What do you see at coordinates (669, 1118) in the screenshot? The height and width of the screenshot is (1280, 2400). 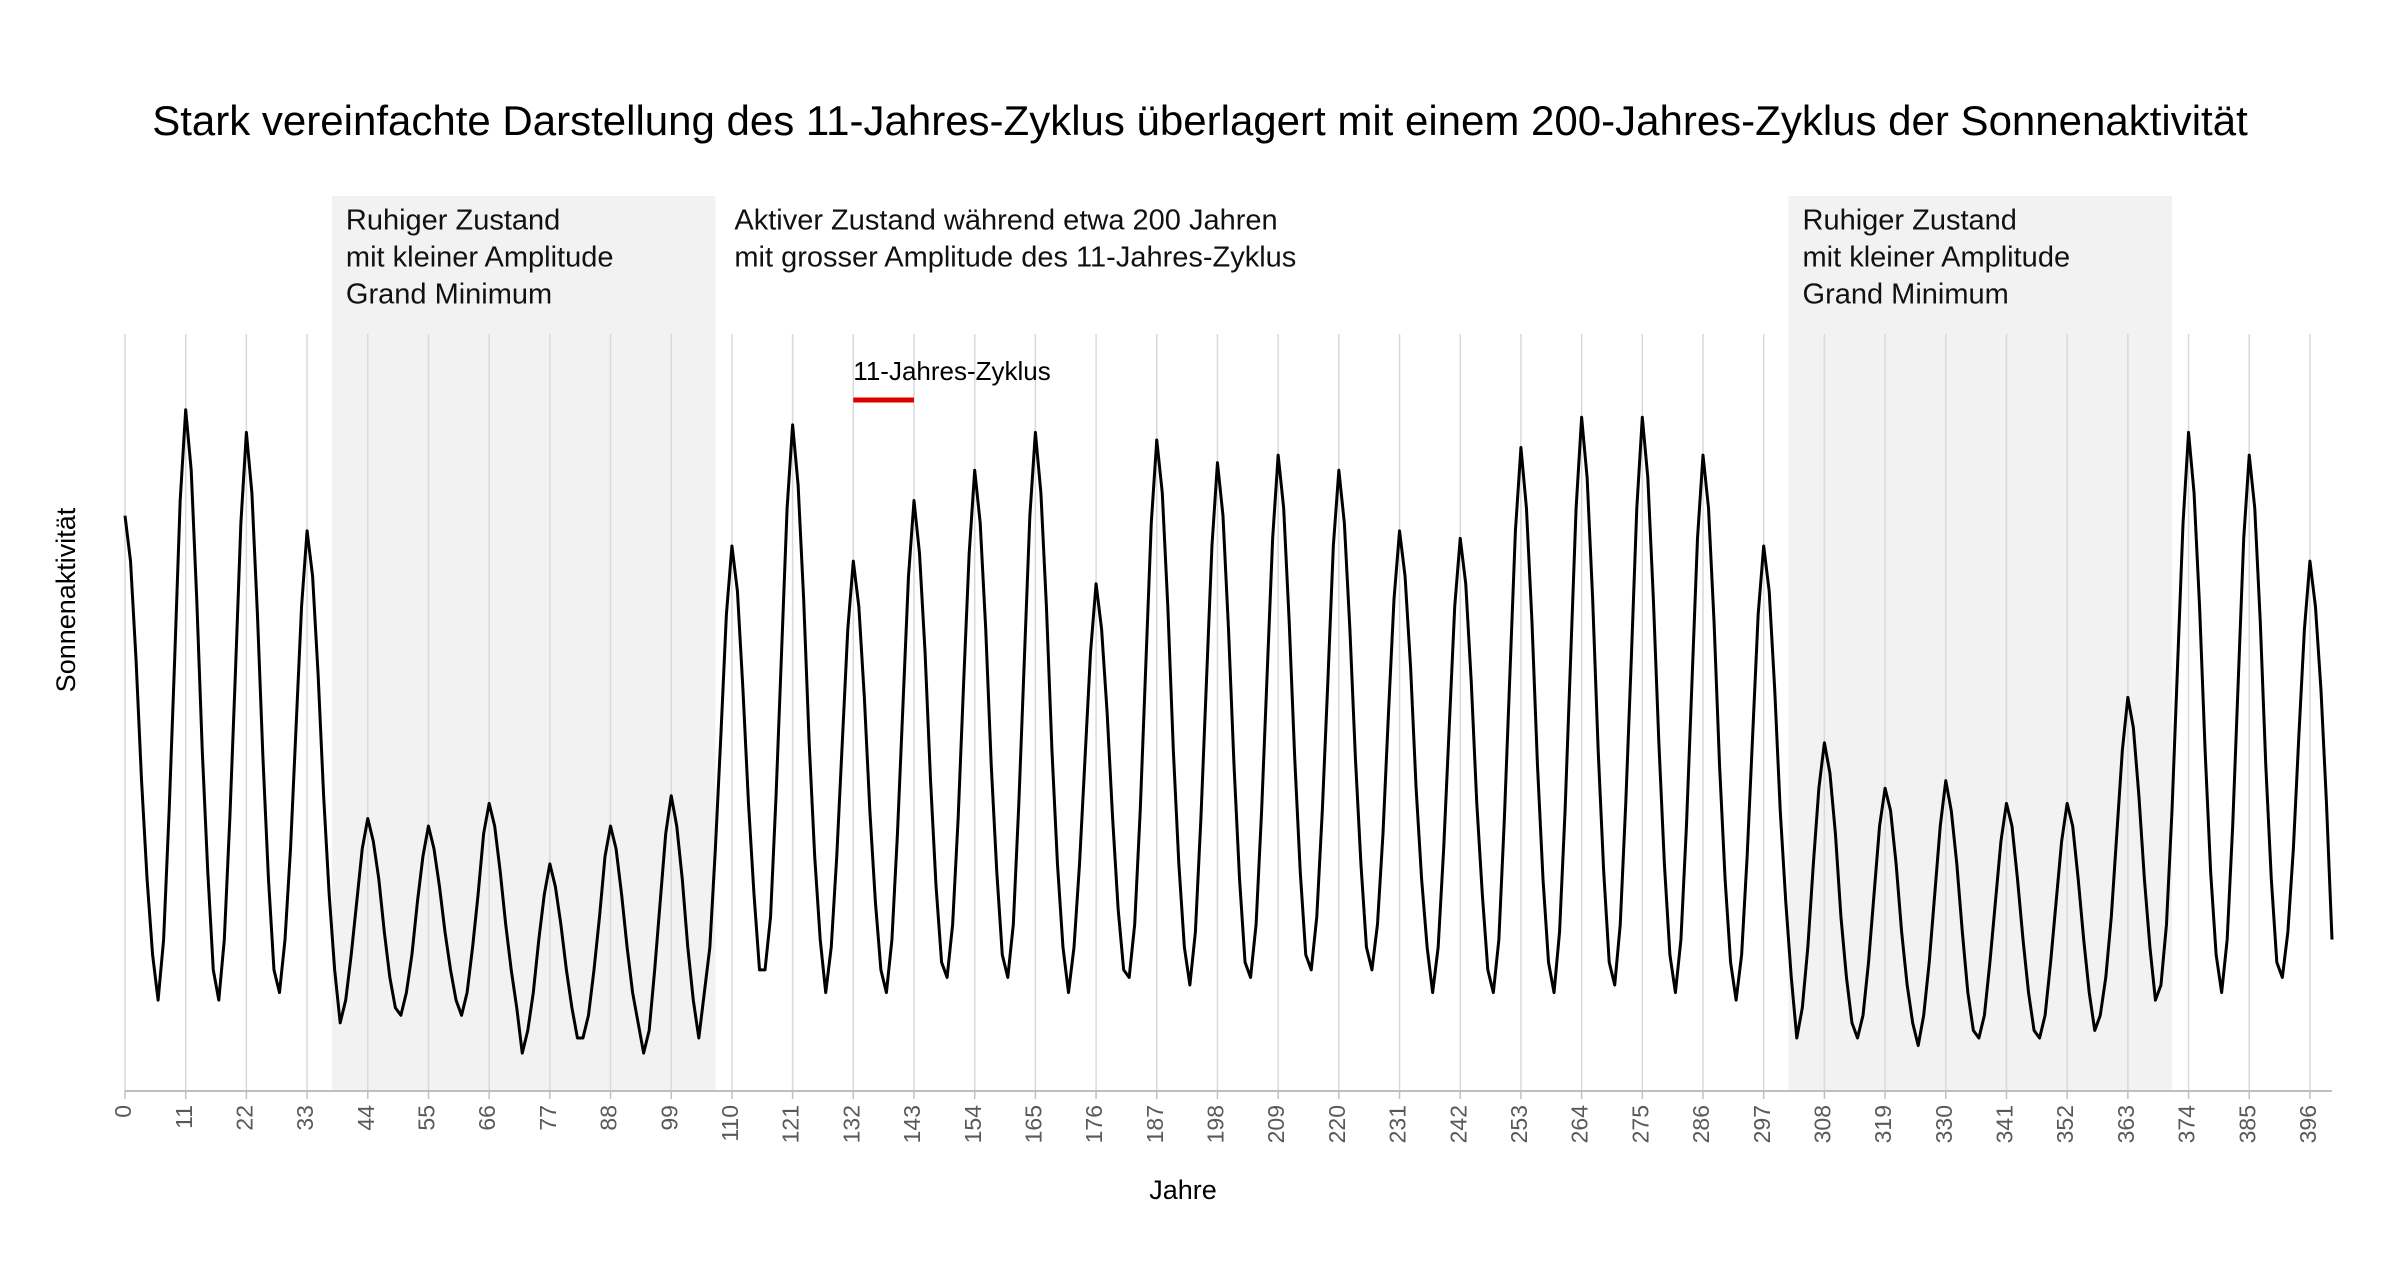 I see `x-tick-label: 99` at bounding box center [669, 1118].